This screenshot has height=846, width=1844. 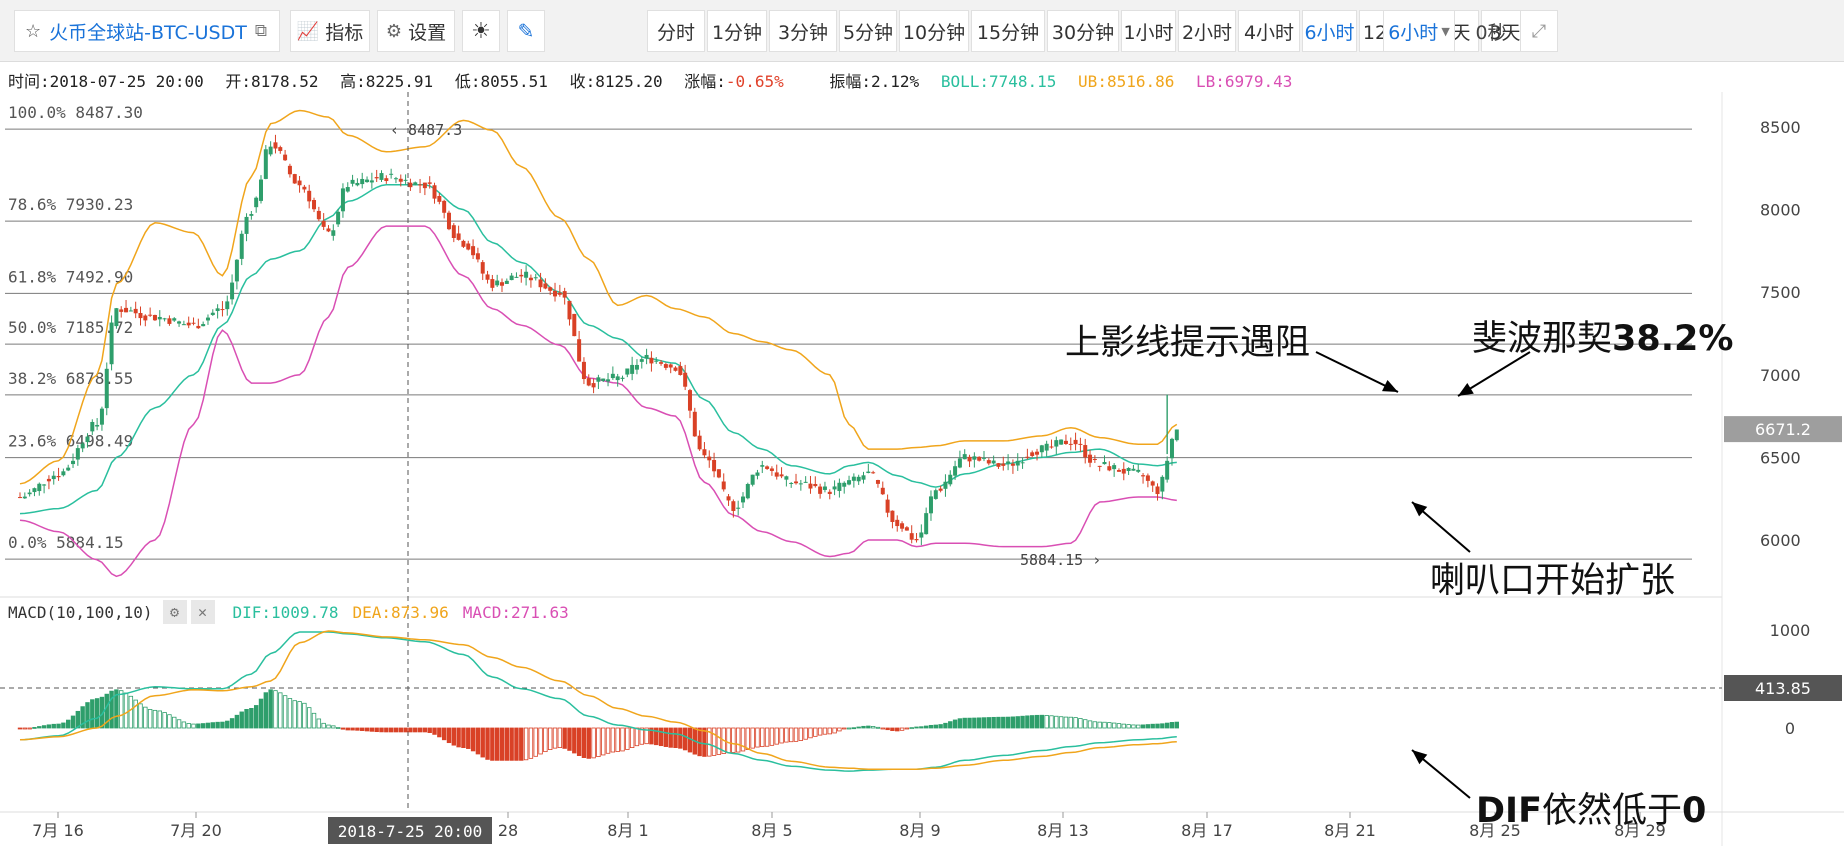 I want to click on interval-5: 15分钟, so click(x=1008, y=31).